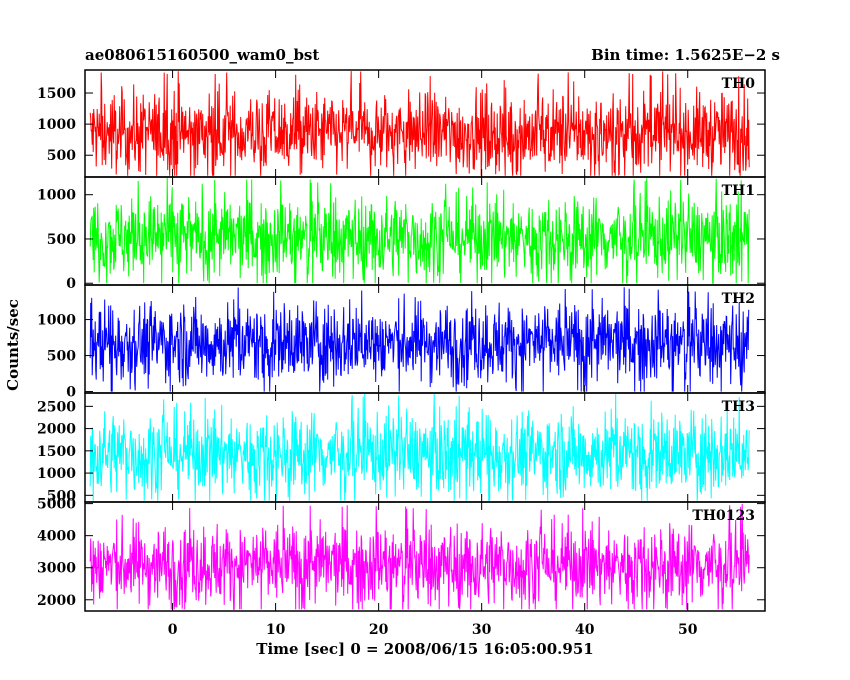  I want to click on x-tick-label: 20, so click(379, 630).